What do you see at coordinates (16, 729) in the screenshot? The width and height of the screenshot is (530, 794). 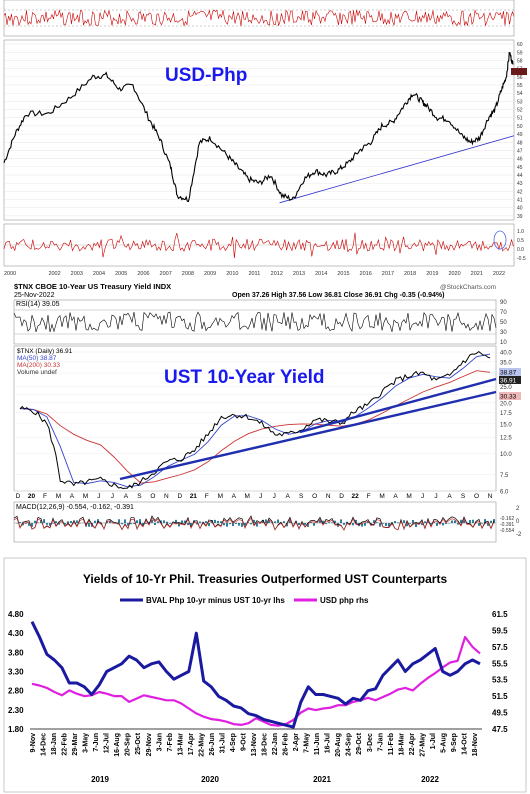 I see `left-y-tick: 1.80` at bounding box center [16, 729].